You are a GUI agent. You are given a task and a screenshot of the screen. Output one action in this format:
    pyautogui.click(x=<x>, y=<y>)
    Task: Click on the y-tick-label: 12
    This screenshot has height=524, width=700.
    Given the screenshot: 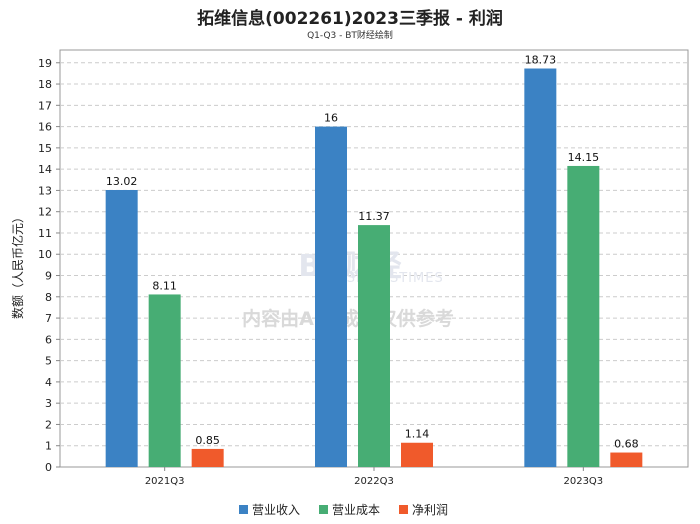 What is the action you would take?
    pyautogui.click(x=45, y=212)
    